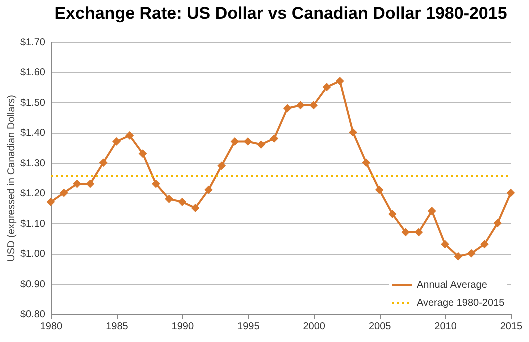 This screenshot has height=342, width=529. I want to click on y-tick-label: $1.50, so click(33, 103).